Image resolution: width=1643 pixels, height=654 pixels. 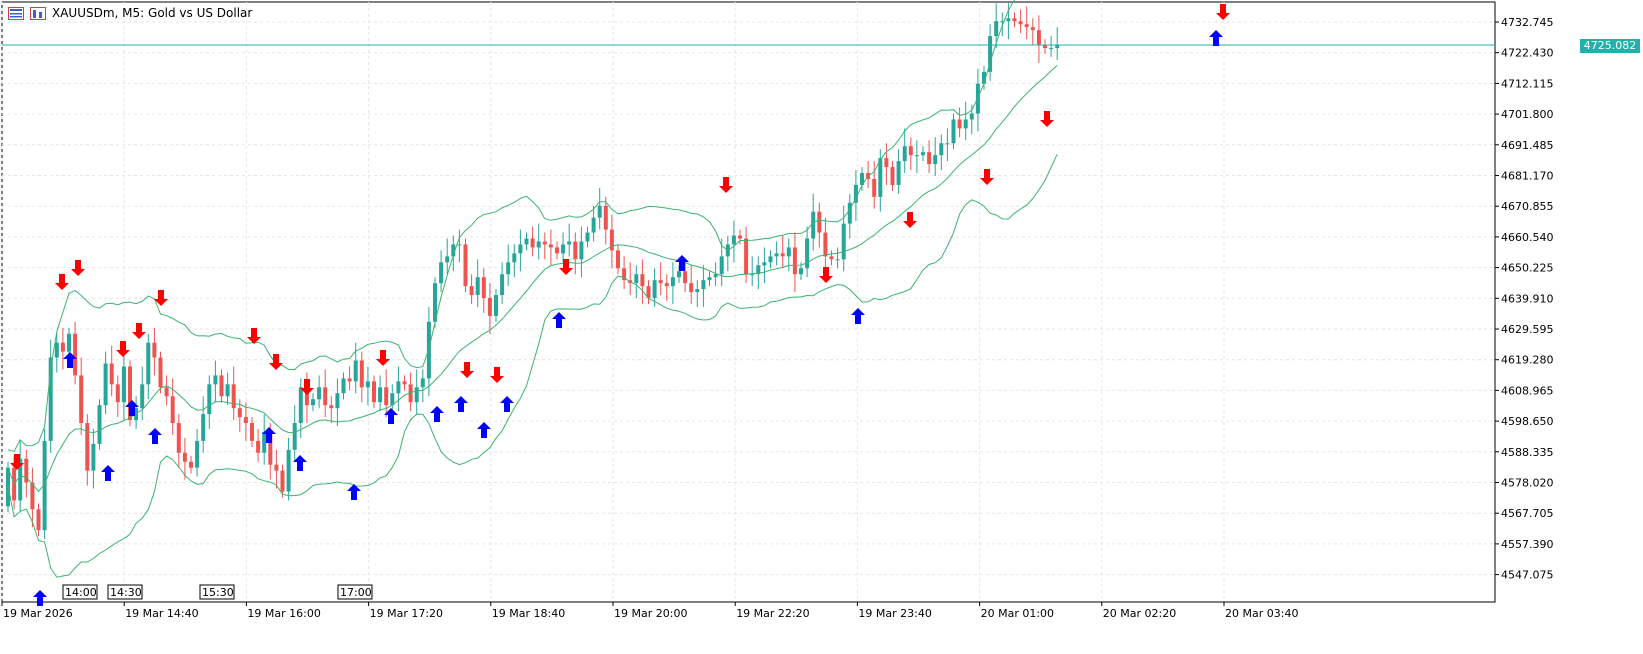 What do you see at coordinates (1610, 46) in the screenshot?
I see `current-price-label: 4725.082` at bounding box center [1610, 46].